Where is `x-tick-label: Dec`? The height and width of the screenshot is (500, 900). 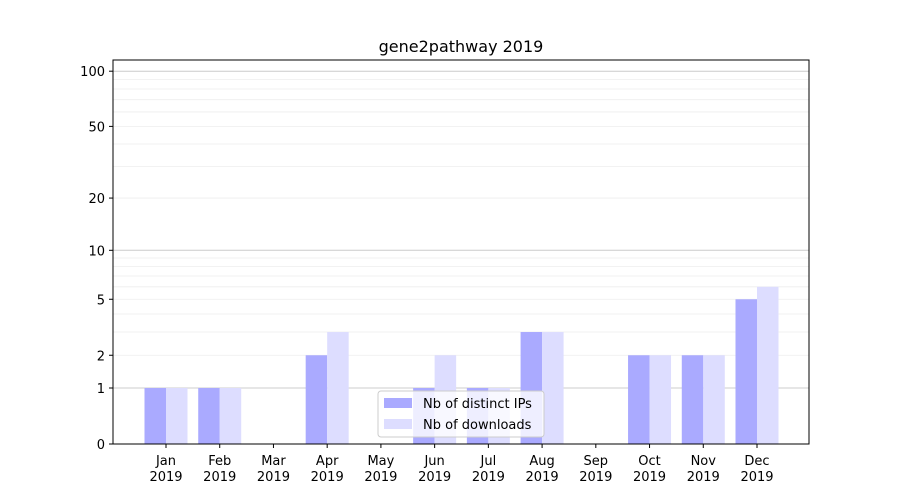 x-tick-label: Dec is located at coordinates (756, 461).